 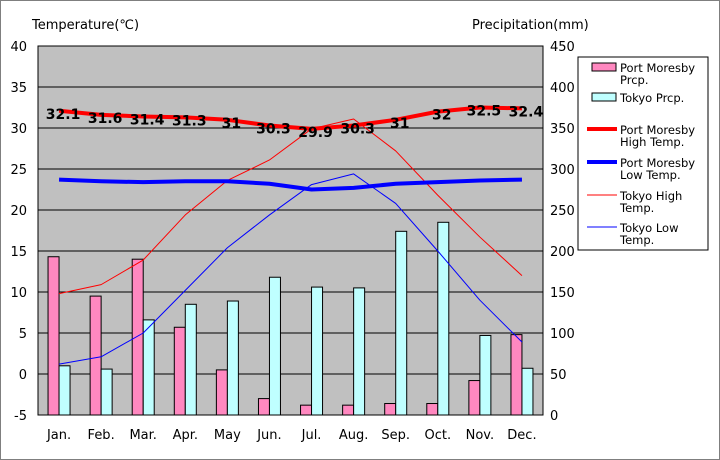 What do you see at coordinates (562, 252) in the screenshot?
I see `right-tick-label: 200` at bounding box center [562, 252].